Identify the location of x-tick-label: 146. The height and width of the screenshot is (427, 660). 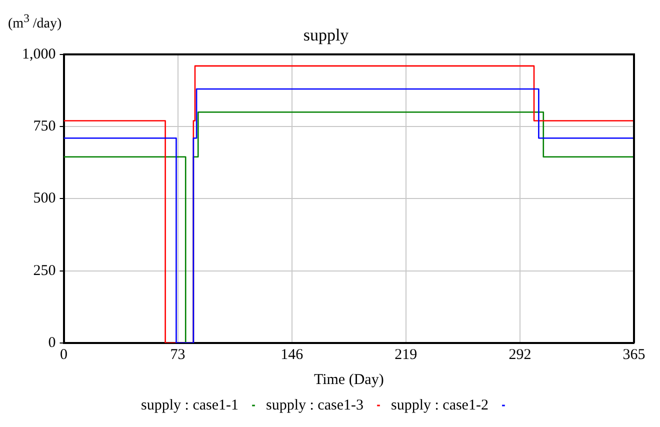
(292, 354).